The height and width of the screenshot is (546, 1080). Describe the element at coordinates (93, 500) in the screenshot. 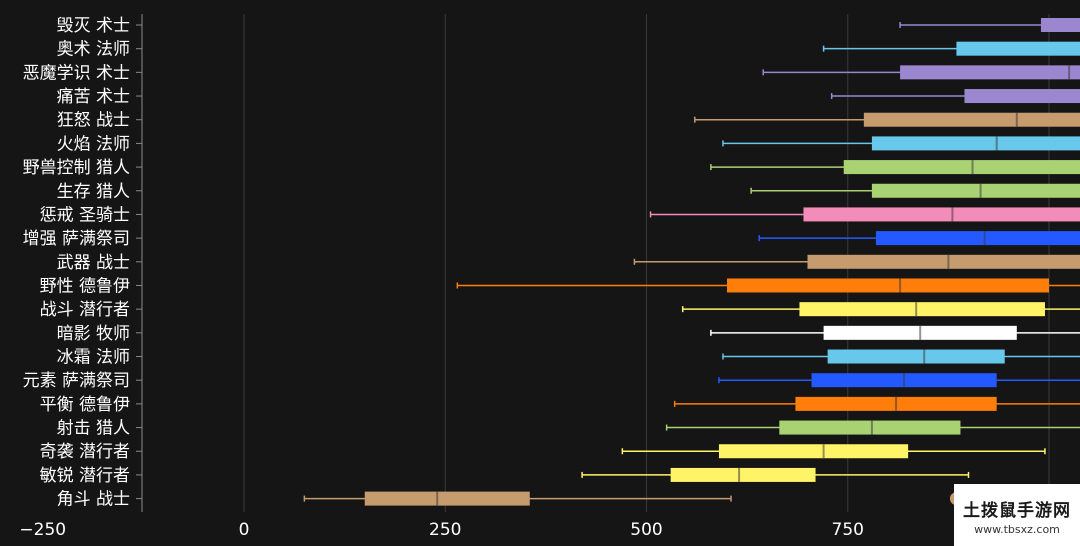

I see `category-label: 角斗 战士` at that location.